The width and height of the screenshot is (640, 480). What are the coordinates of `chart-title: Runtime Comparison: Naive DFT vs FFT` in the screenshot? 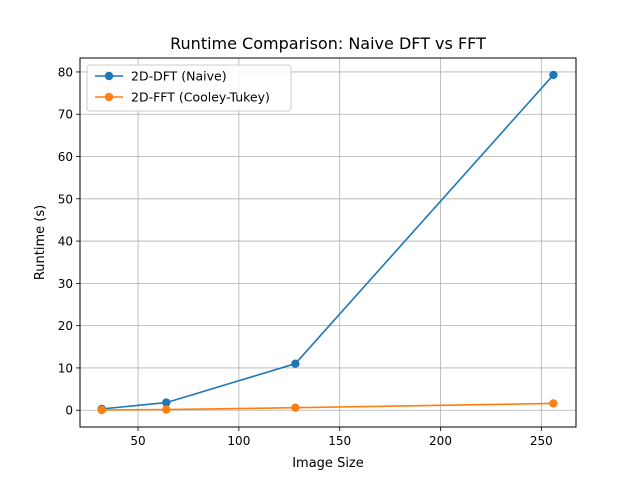 It's located at (328, 43).